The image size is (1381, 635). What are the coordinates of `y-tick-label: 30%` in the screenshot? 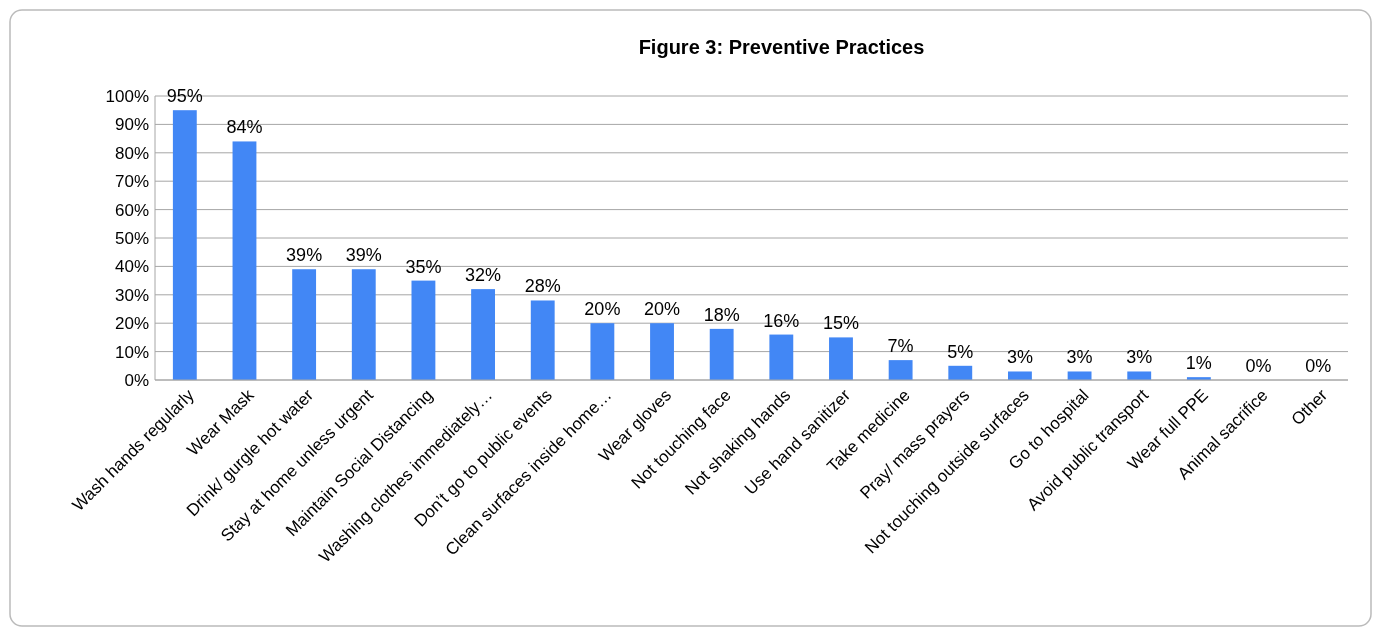 It's located at (131, 295).